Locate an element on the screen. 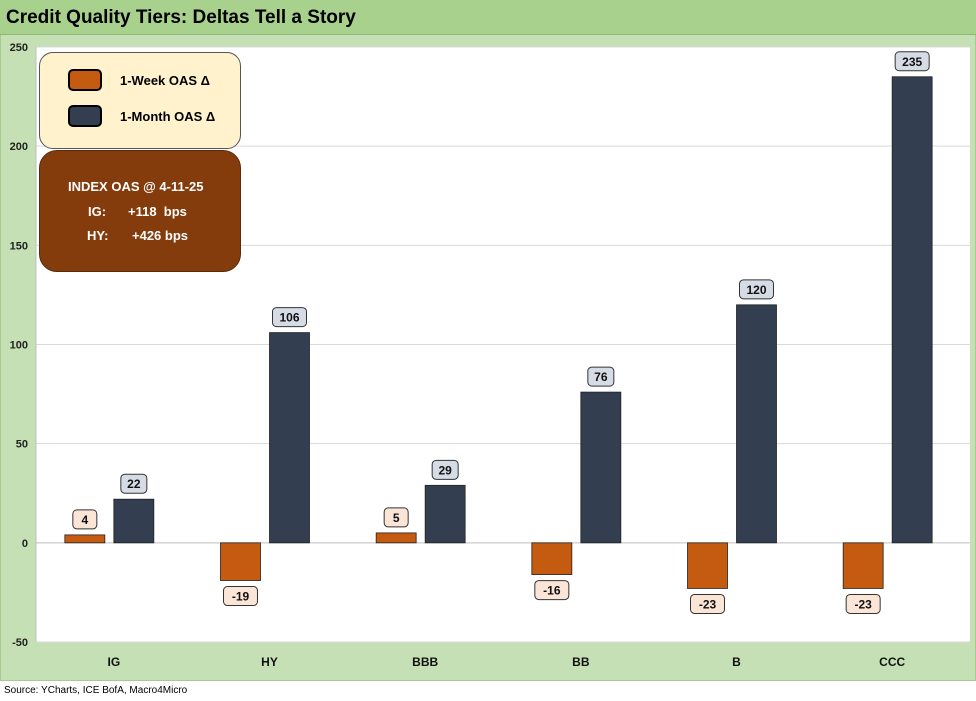 The image size is (976, 701). data-label: -19 is located at coordinates (241, 597).